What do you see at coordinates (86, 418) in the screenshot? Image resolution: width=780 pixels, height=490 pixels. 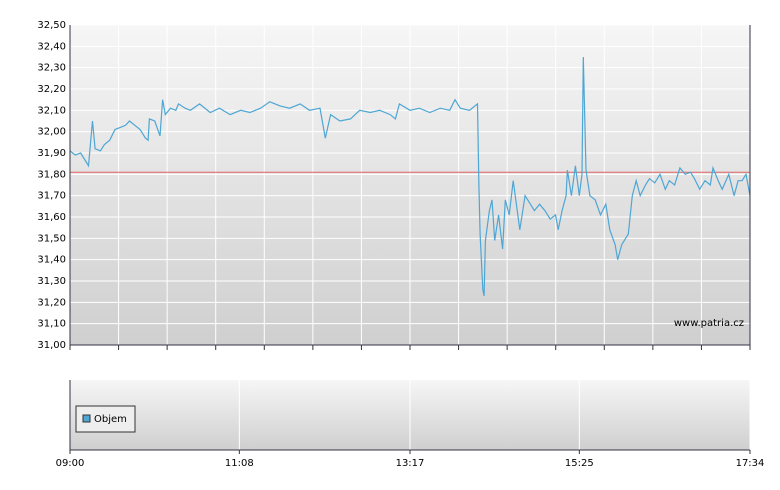 I see `legend-swatch` at bounding box center [86, 418].